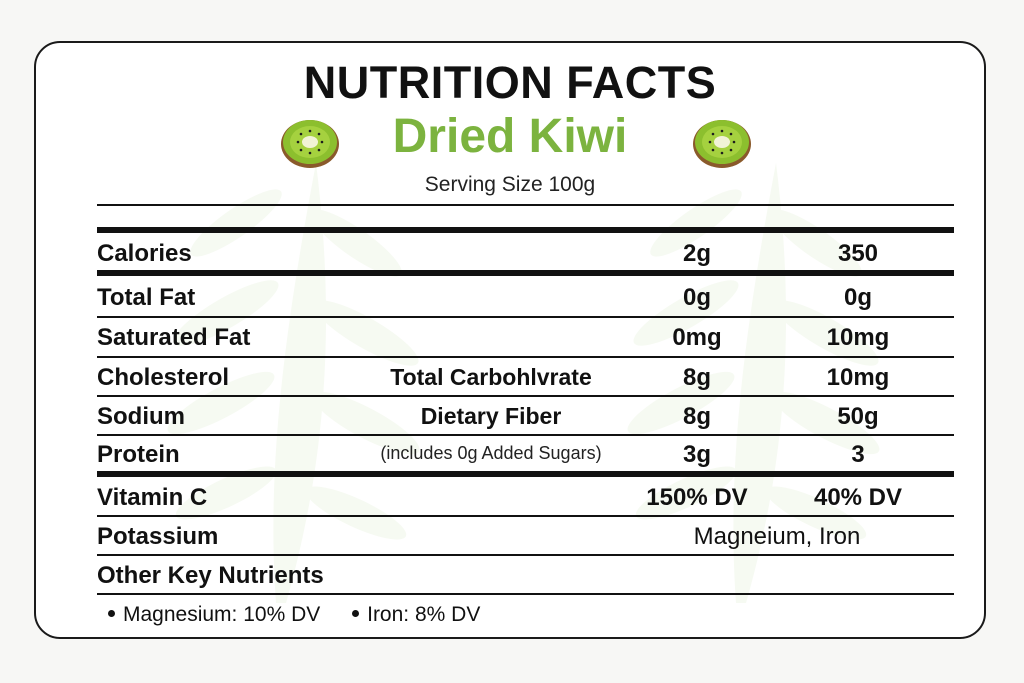  What do you see at coordinates (158, 536) in the screenshot?
I see `row-label-potassium: Potassium` at bounding box center [158, 536].